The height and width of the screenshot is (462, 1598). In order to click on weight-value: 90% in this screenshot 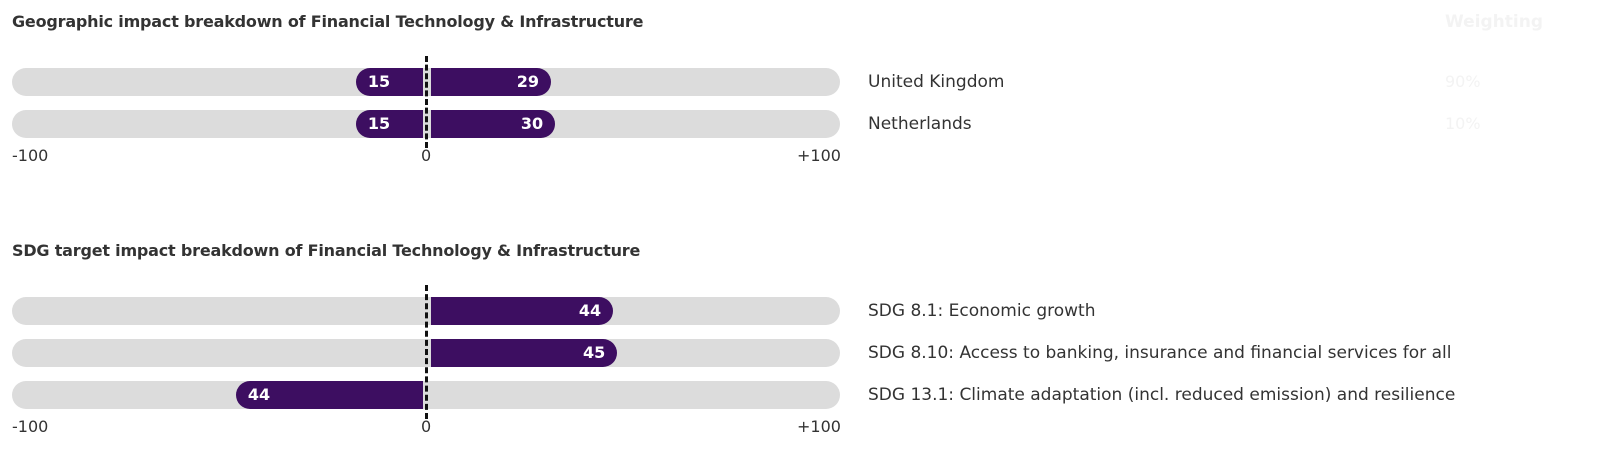, I will do `click(1463, 81)`.